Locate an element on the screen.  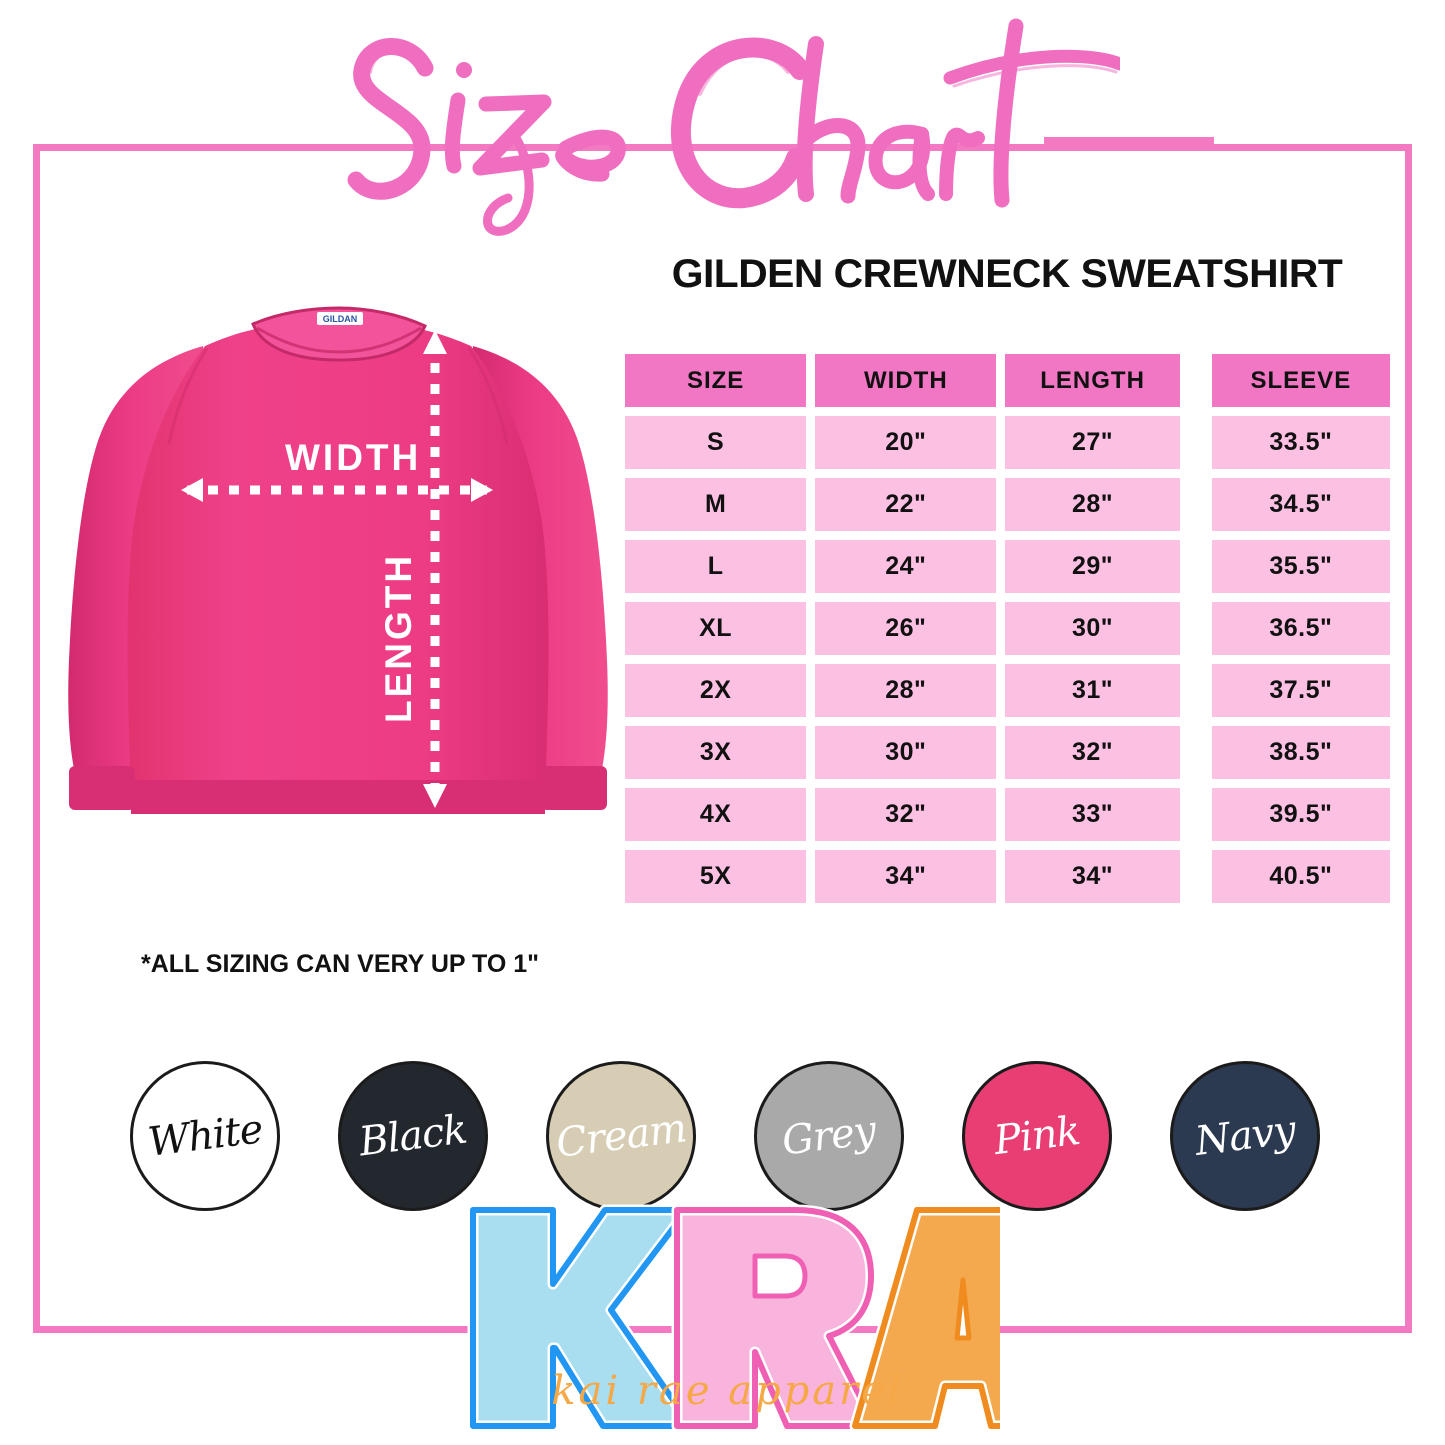
cell-sleeve: 33.5" is located at coordinates (1300, 442).